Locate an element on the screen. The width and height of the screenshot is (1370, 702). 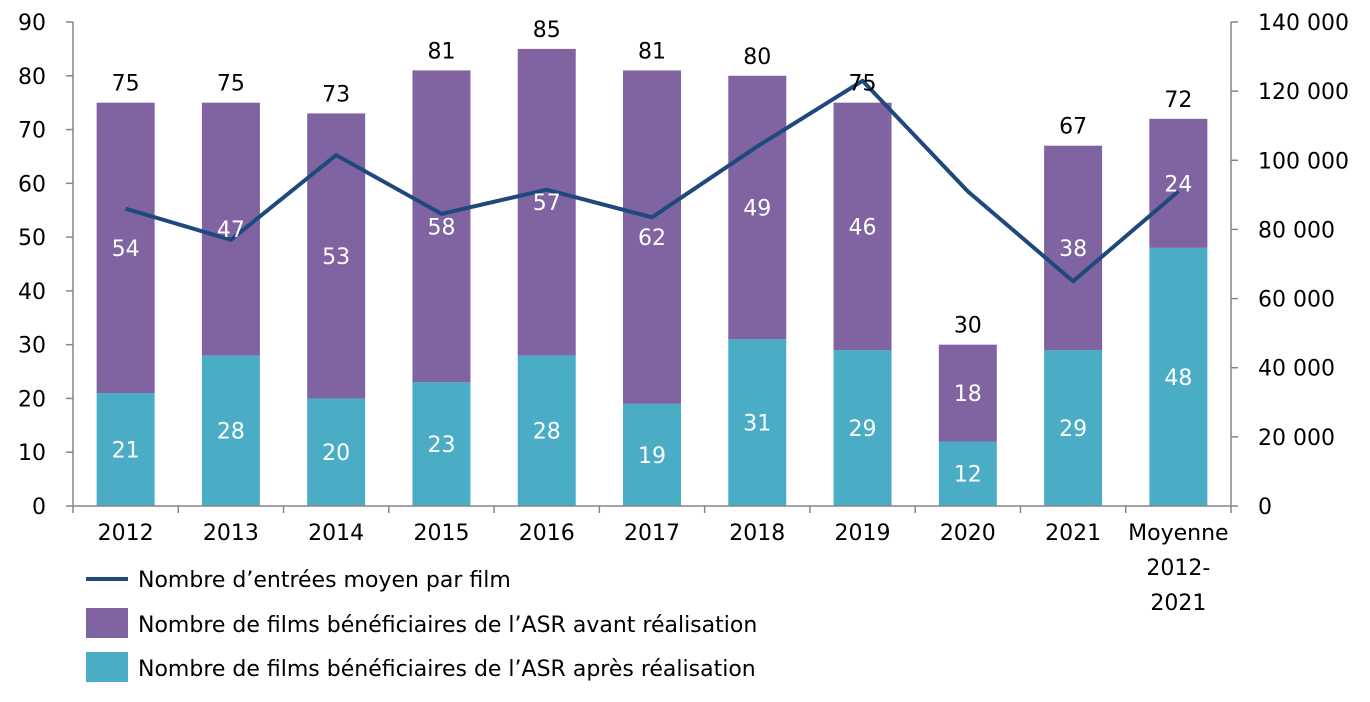
y-right-tick-label: 60 000 is located at coordinates (1296, 300).